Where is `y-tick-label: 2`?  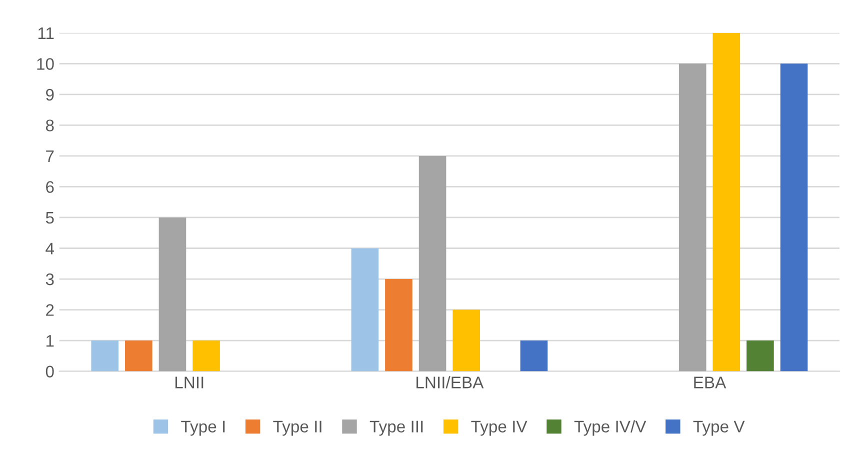 y-tick-label: 2 is located at coordinates (50, 310).